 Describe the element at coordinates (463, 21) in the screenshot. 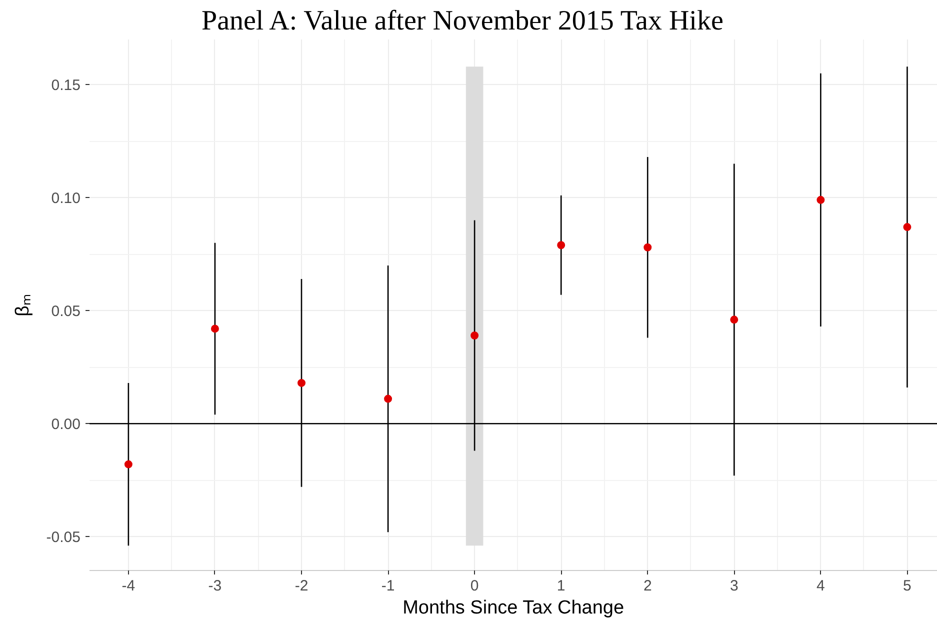

I see `chart-title: Panel A: Value after November 2015 Tax Hike` at that location.